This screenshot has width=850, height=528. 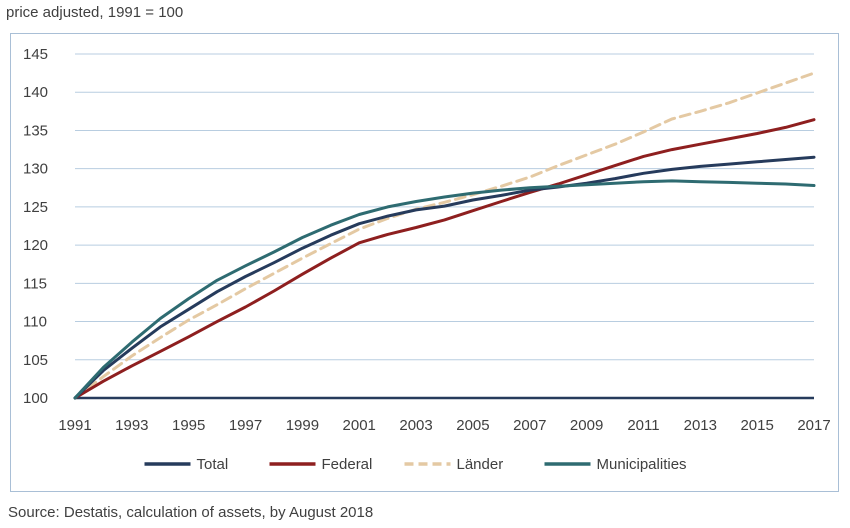 What do you see at coordinates (35, 92) in the screenshot?
I see `y-tick-label: 140` at bounding box center [35, 92].